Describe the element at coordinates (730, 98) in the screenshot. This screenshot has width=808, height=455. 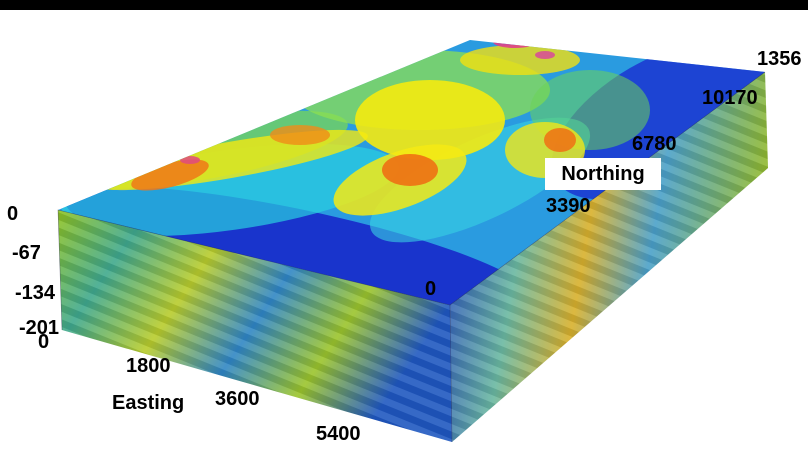
I see `northing-tick-3: 10170` at that location.